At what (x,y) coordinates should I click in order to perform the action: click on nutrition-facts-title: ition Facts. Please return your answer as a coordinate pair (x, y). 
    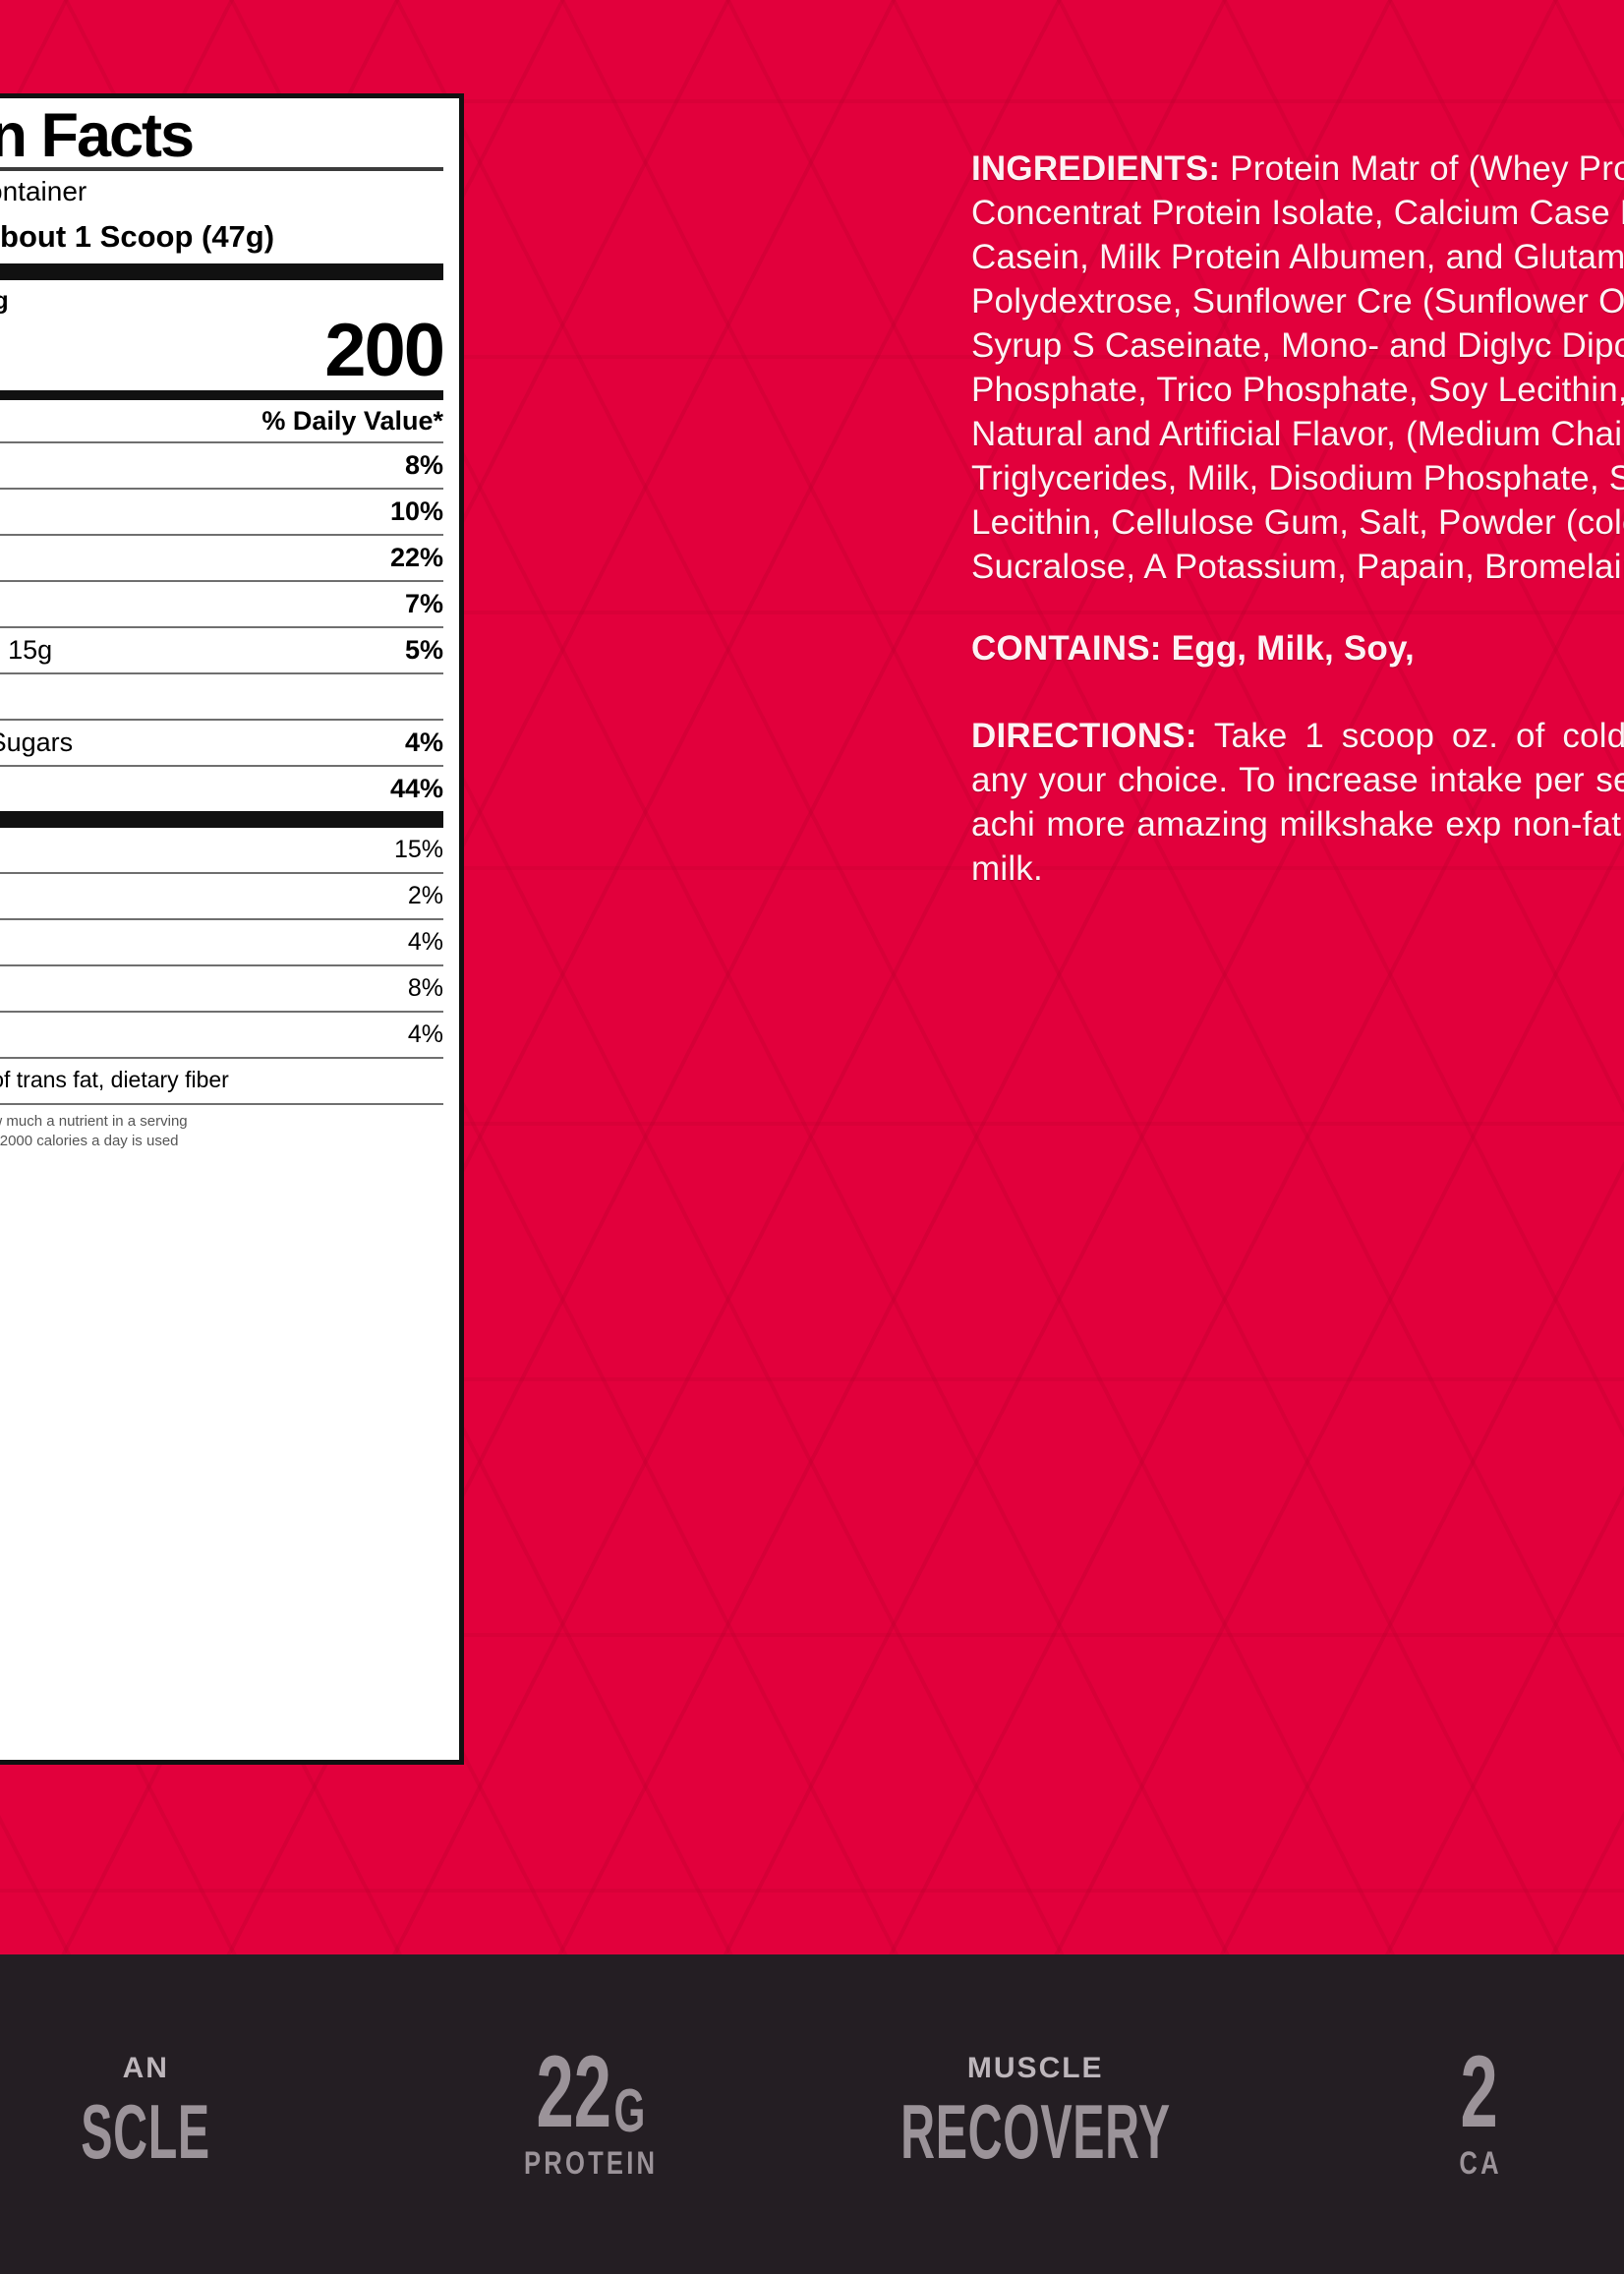
    Looking at the image, I should click on (97, 135).